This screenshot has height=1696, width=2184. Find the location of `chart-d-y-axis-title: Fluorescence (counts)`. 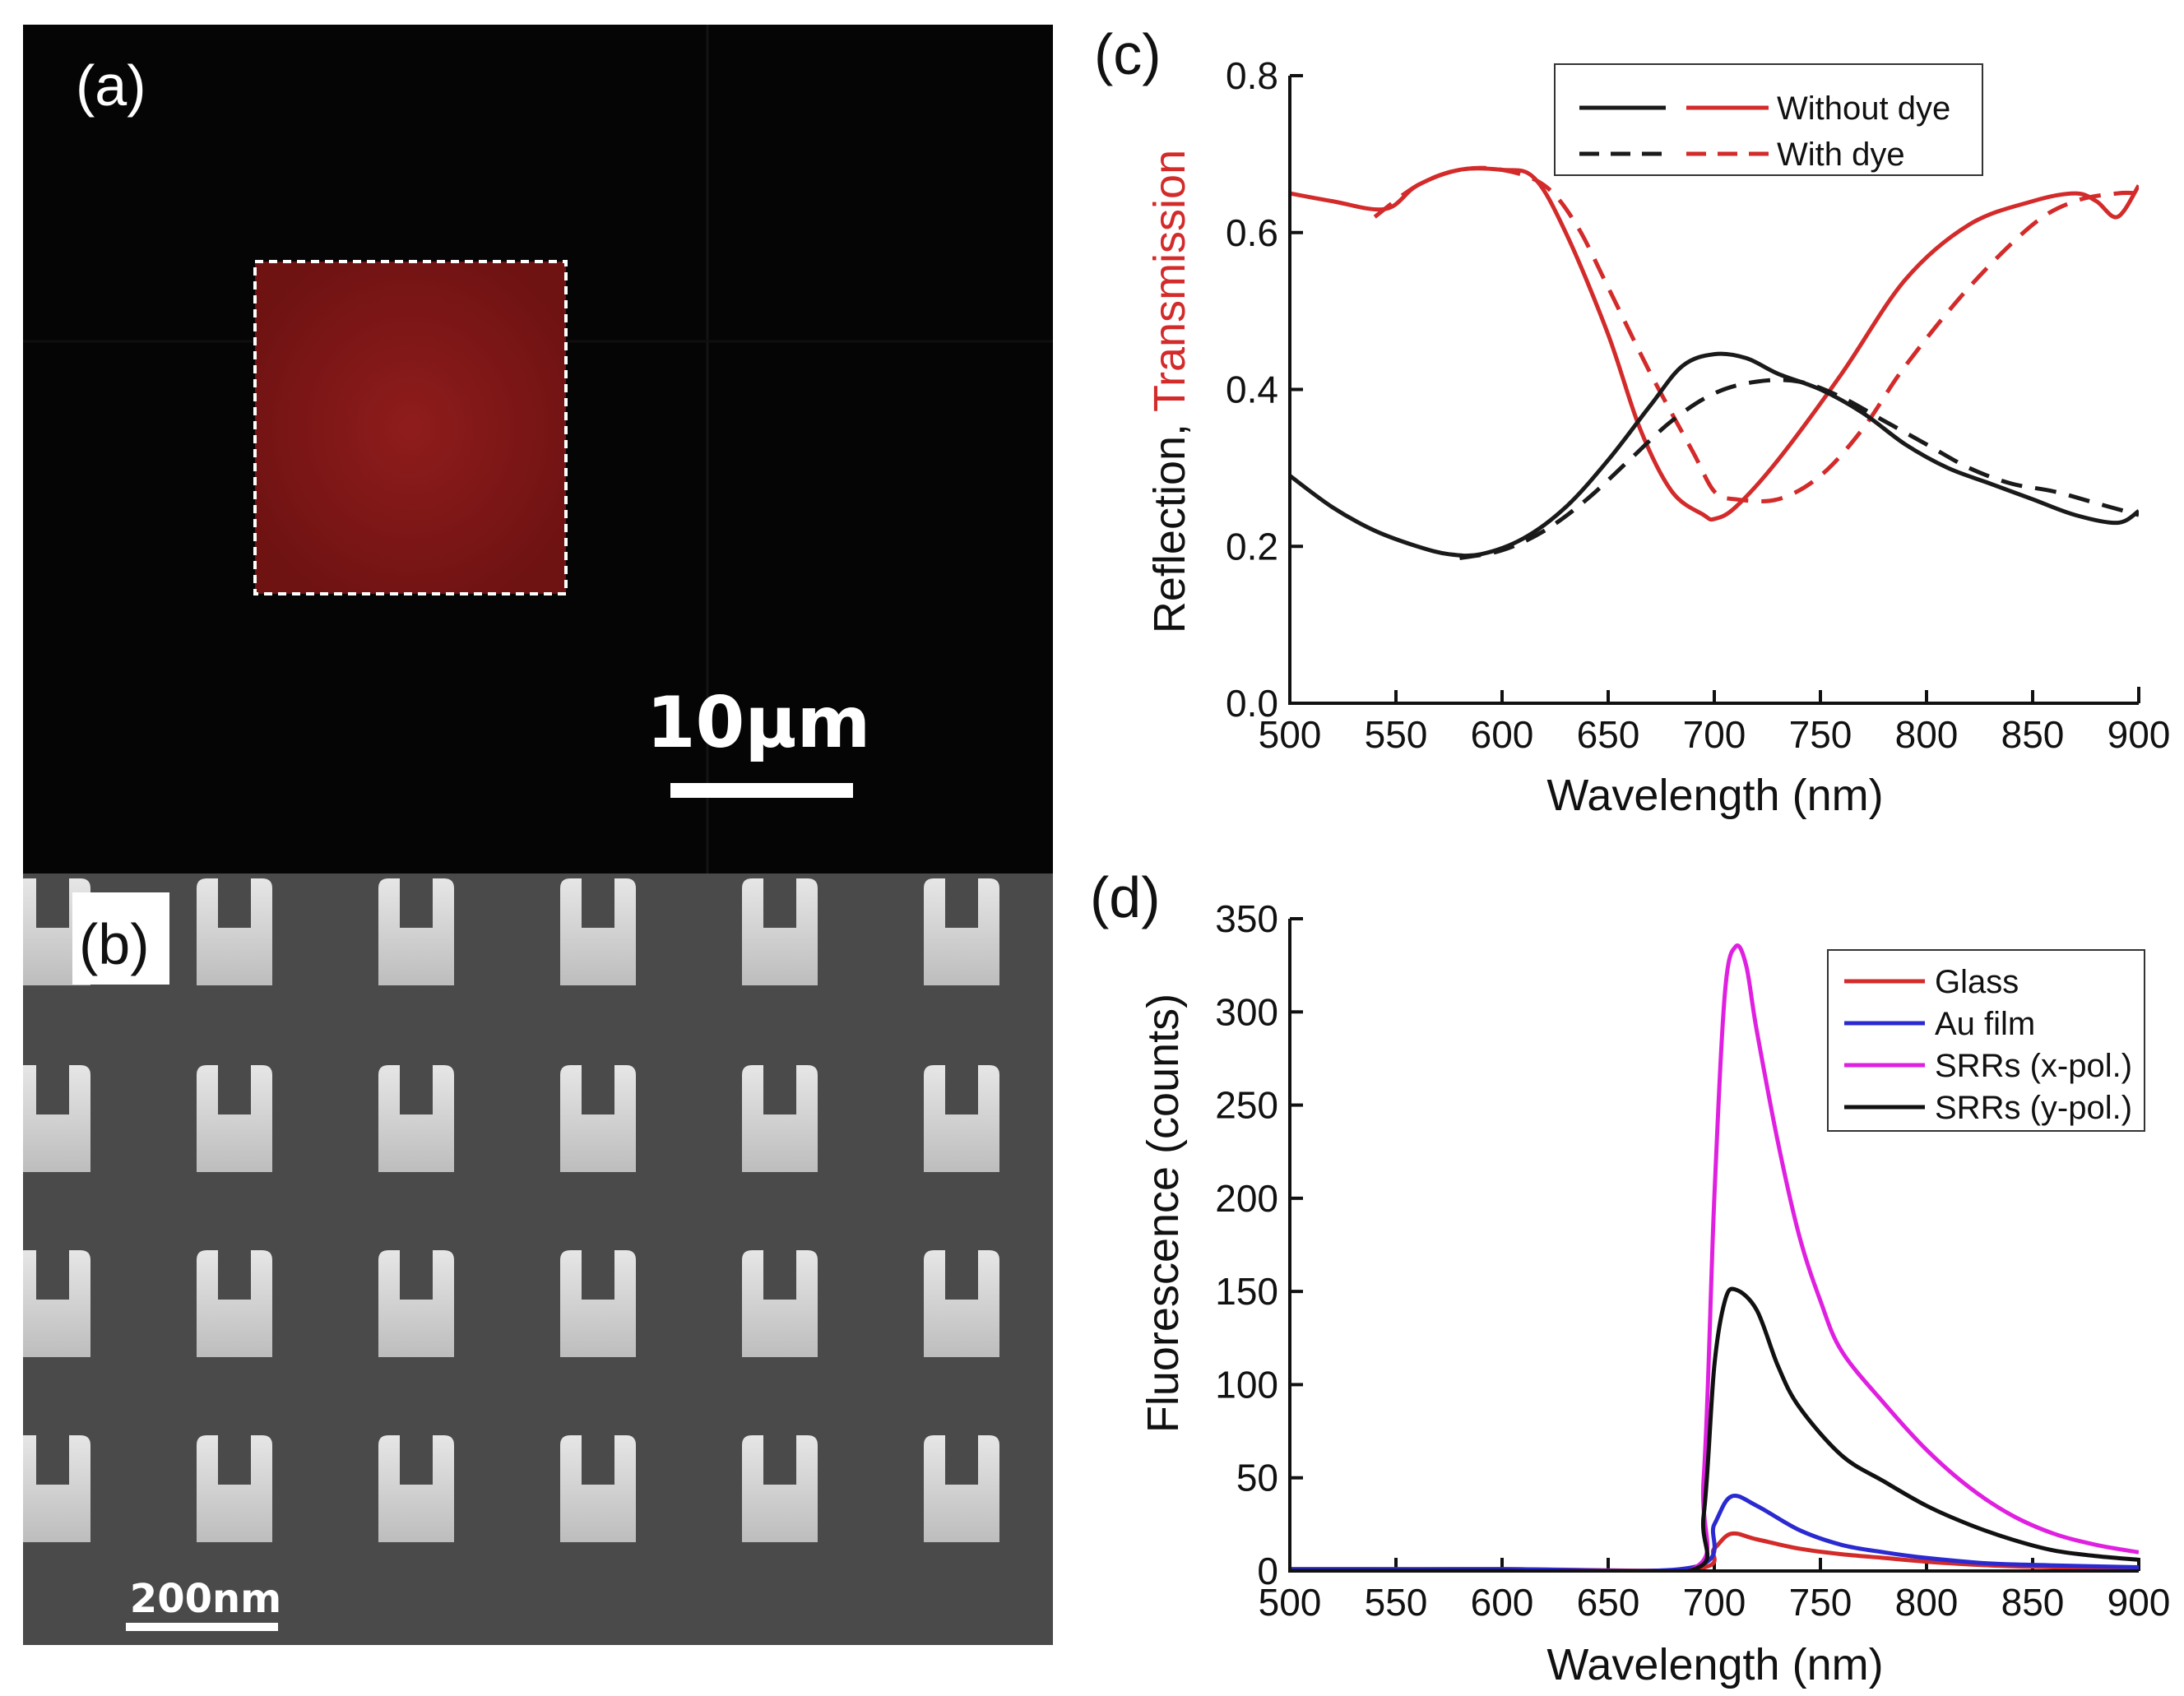

chart-d-y-axis-title: Fluorescence (counts) is located at coordinates (1163, 1214).